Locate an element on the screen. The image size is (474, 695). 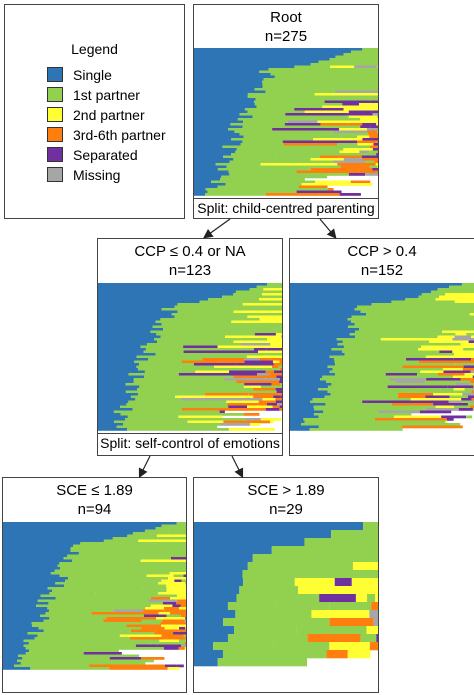
node-sce-low-title: SCE ≤ 1.89 is located at coordinates (94, 490).